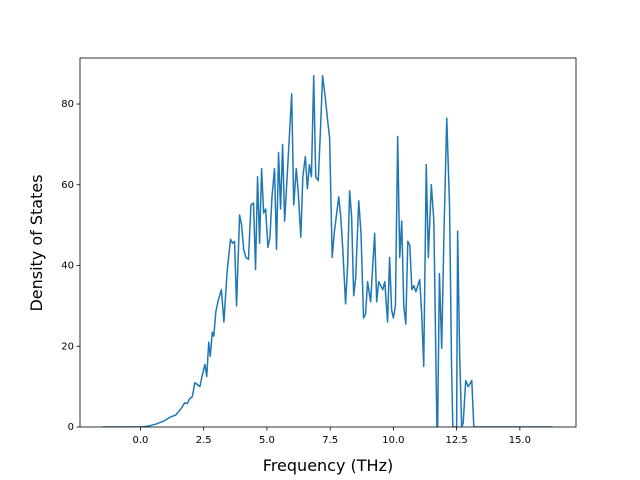  I want to click on x-axis-label: Frequency (THz), so click(328, 465).